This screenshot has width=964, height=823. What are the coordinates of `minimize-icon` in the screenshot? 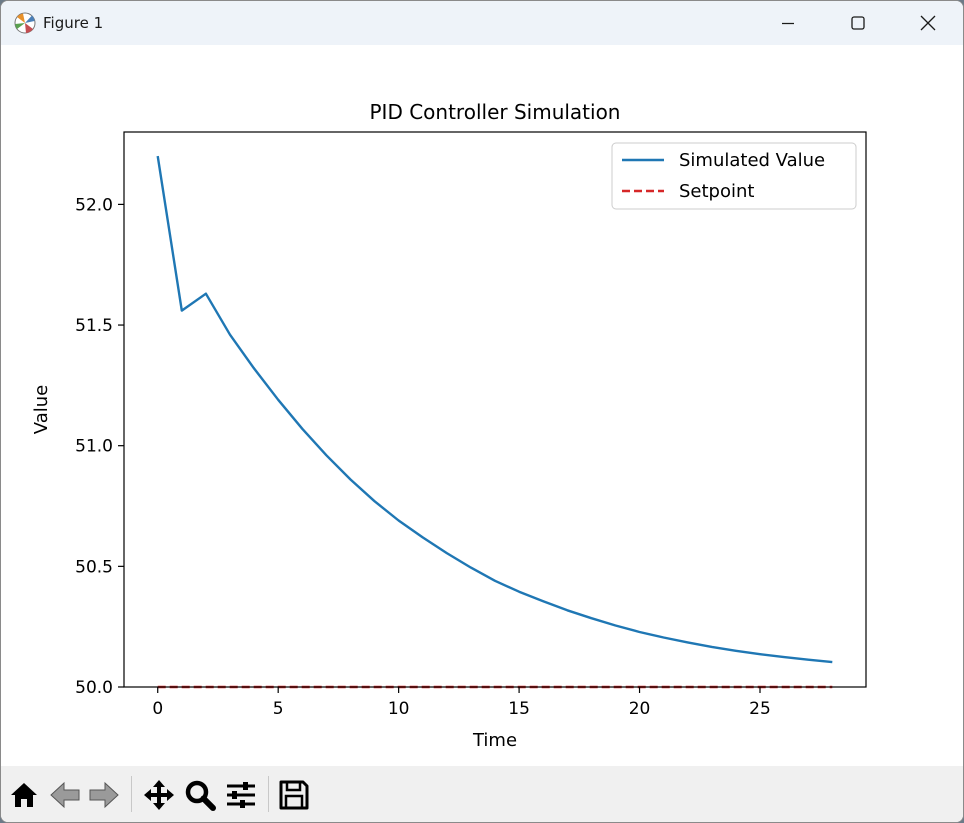 It's located at (788, 23).